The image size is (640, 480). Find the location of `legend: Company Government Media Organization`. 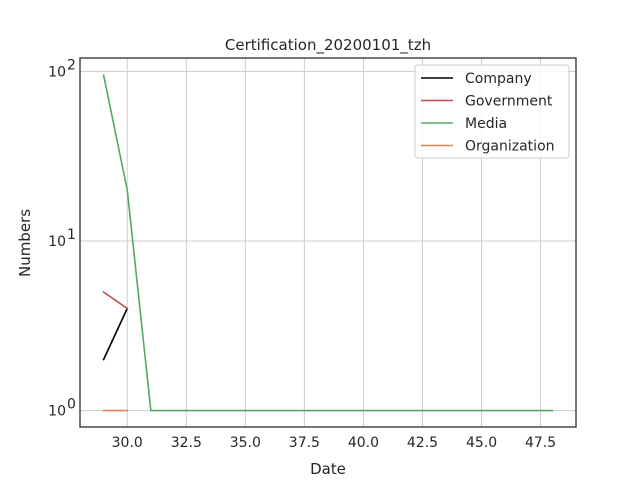

legend: Company Government Media Organization is located at coordinates (492, 111).